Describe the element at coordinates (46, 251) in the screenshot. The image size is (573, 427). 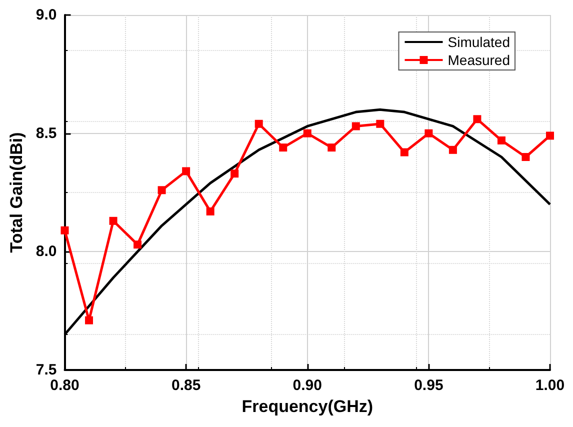
I see `y-tick-label: 8.0` at that location.